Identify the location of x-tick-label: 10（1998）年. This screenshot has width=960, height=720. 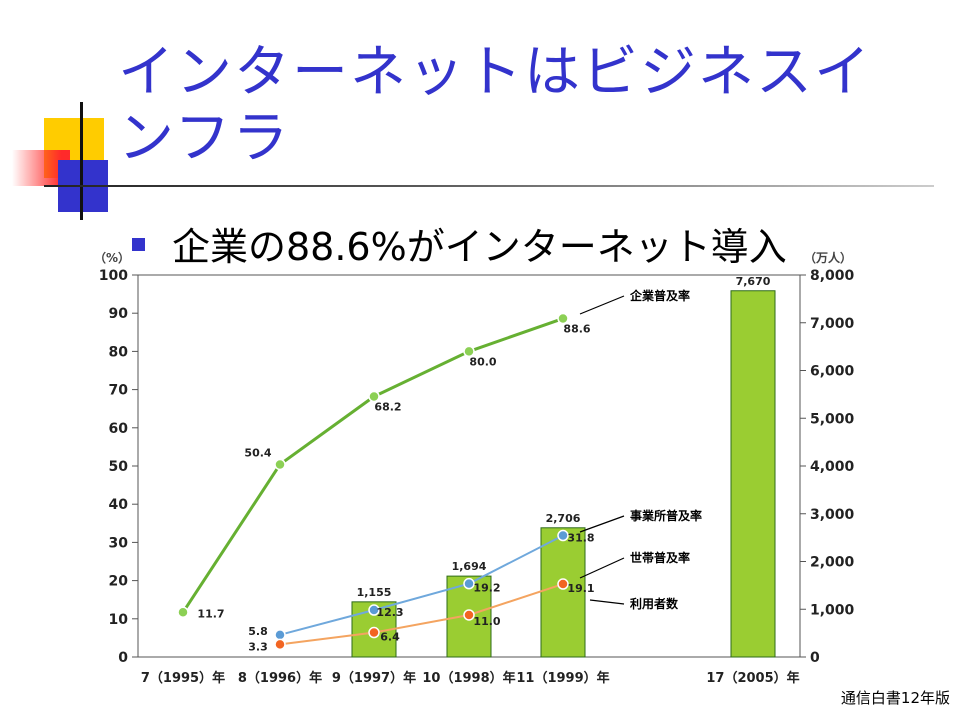
(468, 678).